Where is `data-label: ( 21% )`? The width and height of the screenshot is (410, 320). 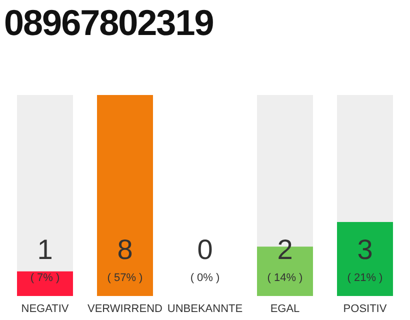
data-label: ( 21% ) is located at coordinates (365, 278).